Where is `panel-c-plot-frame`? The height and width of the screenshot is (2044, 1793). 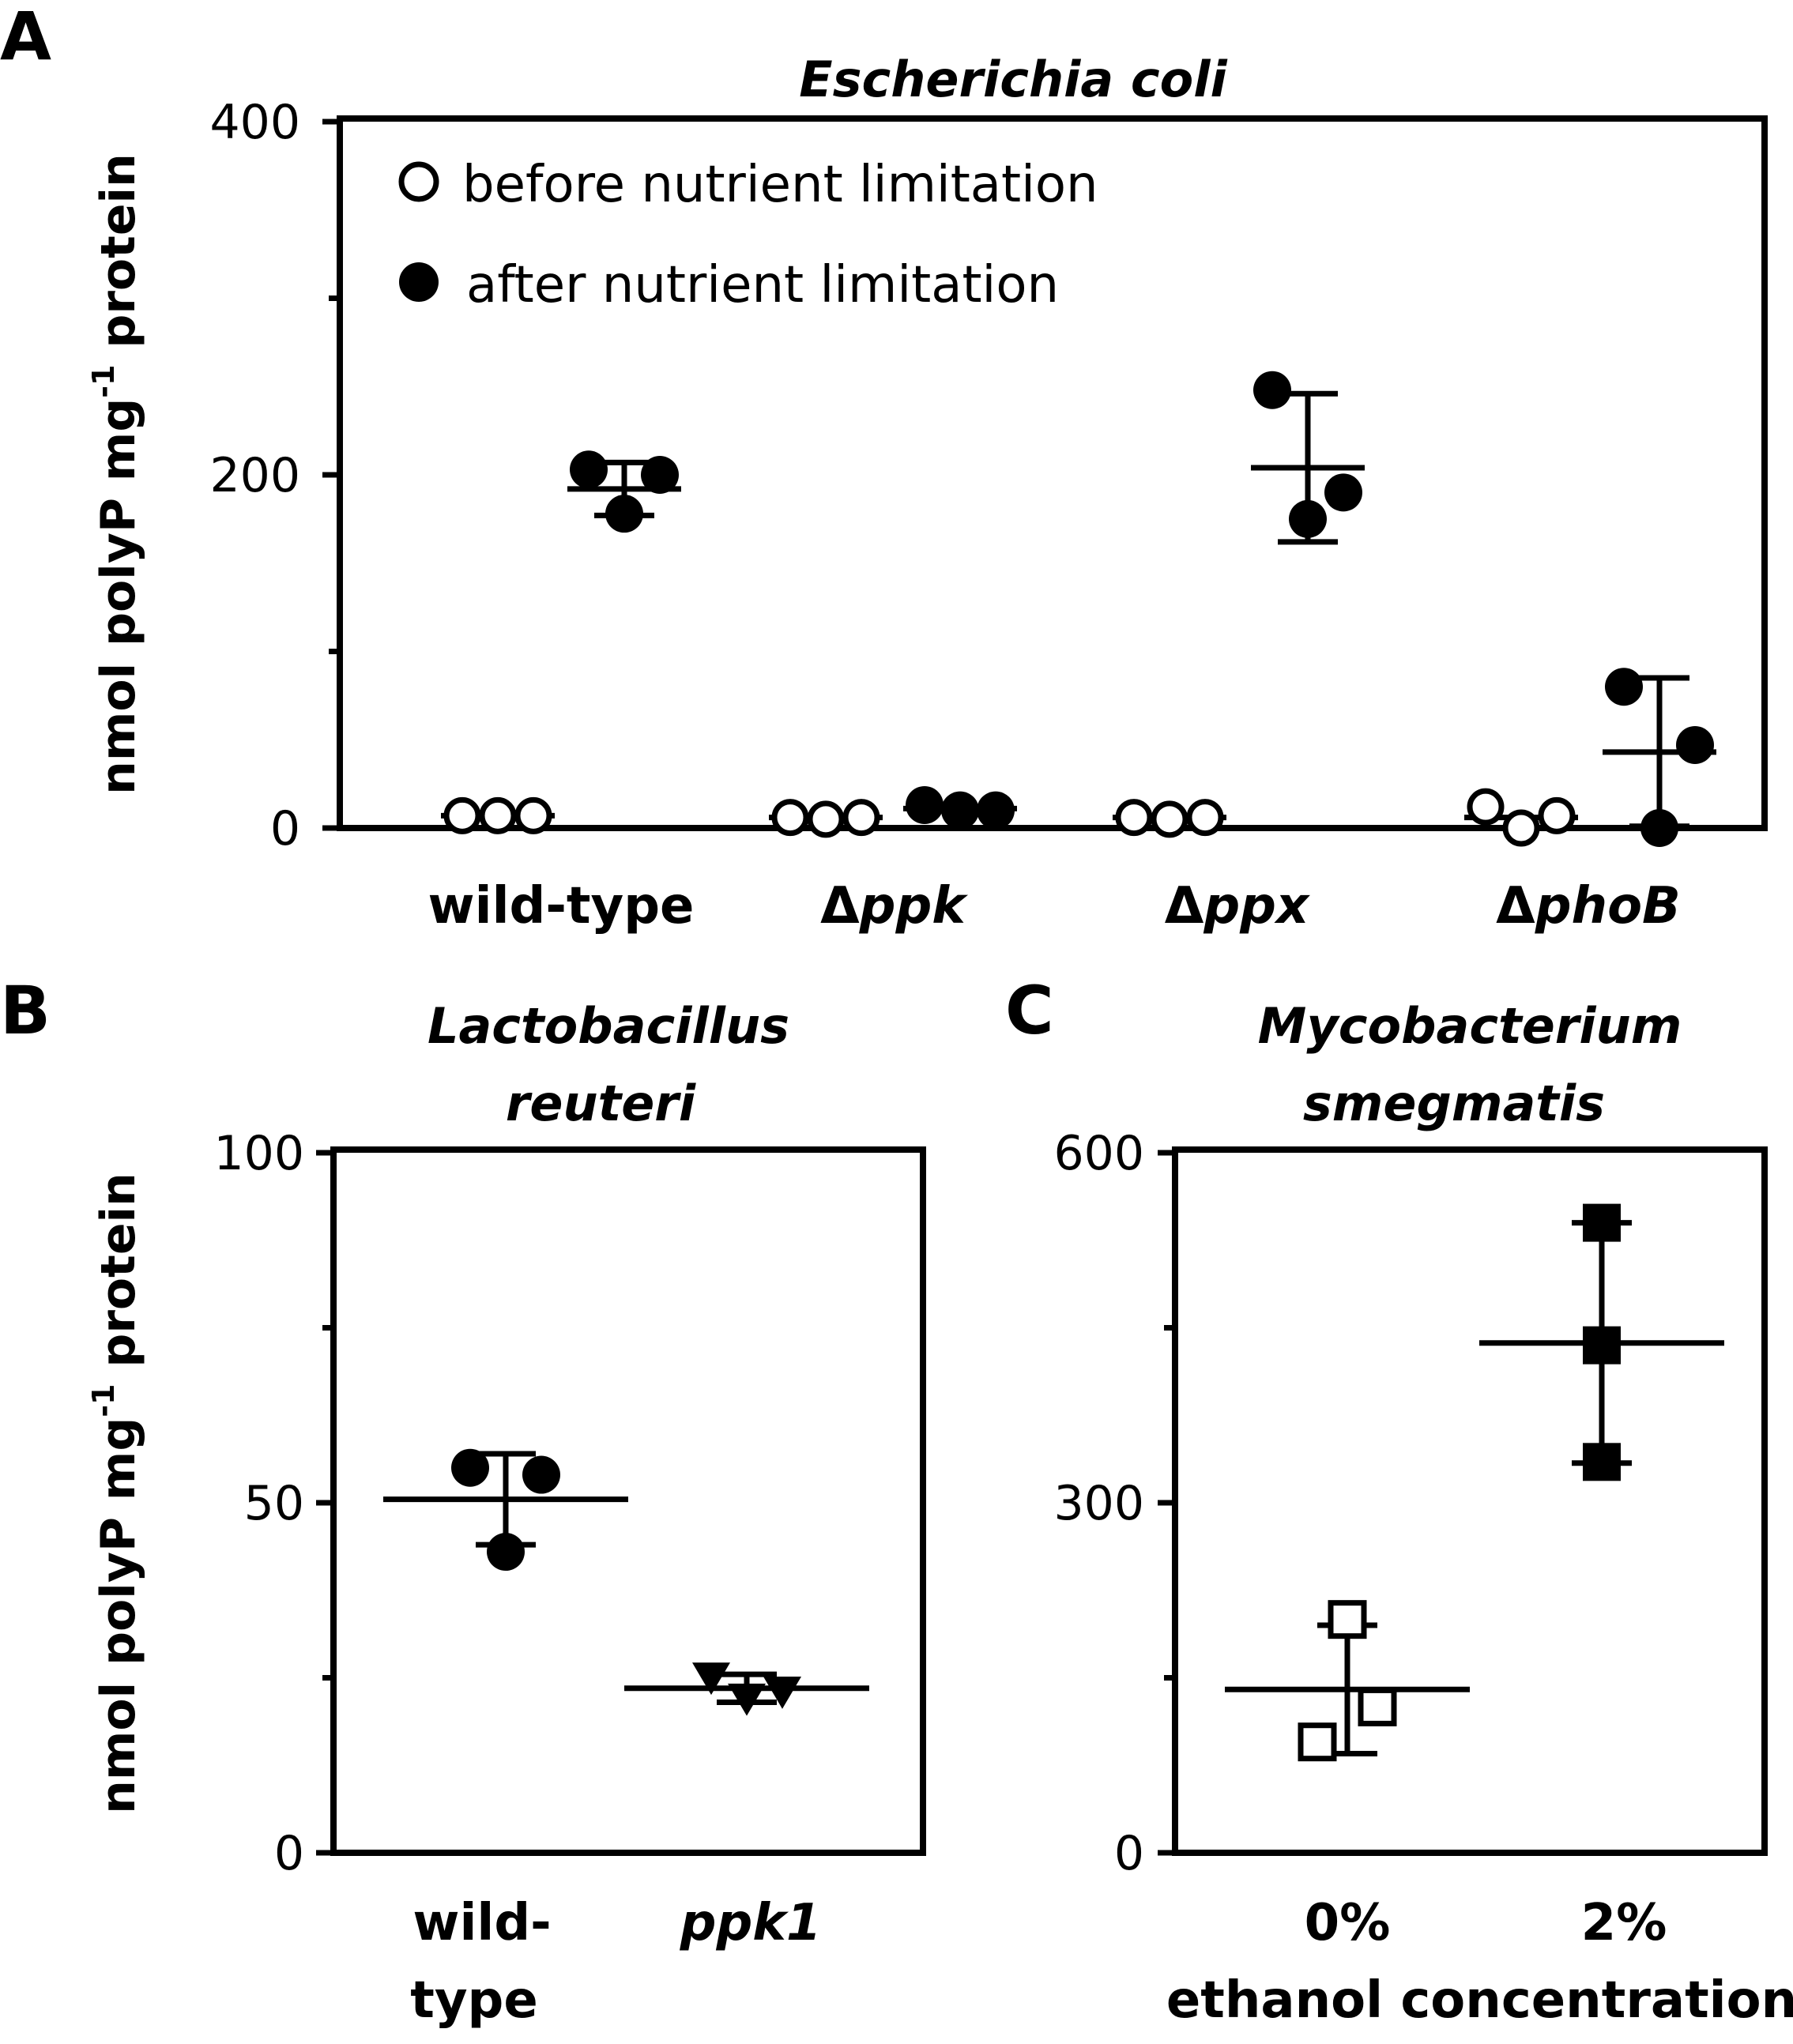
panel-c-plot-frame is located at coordinates (1470, 1501).